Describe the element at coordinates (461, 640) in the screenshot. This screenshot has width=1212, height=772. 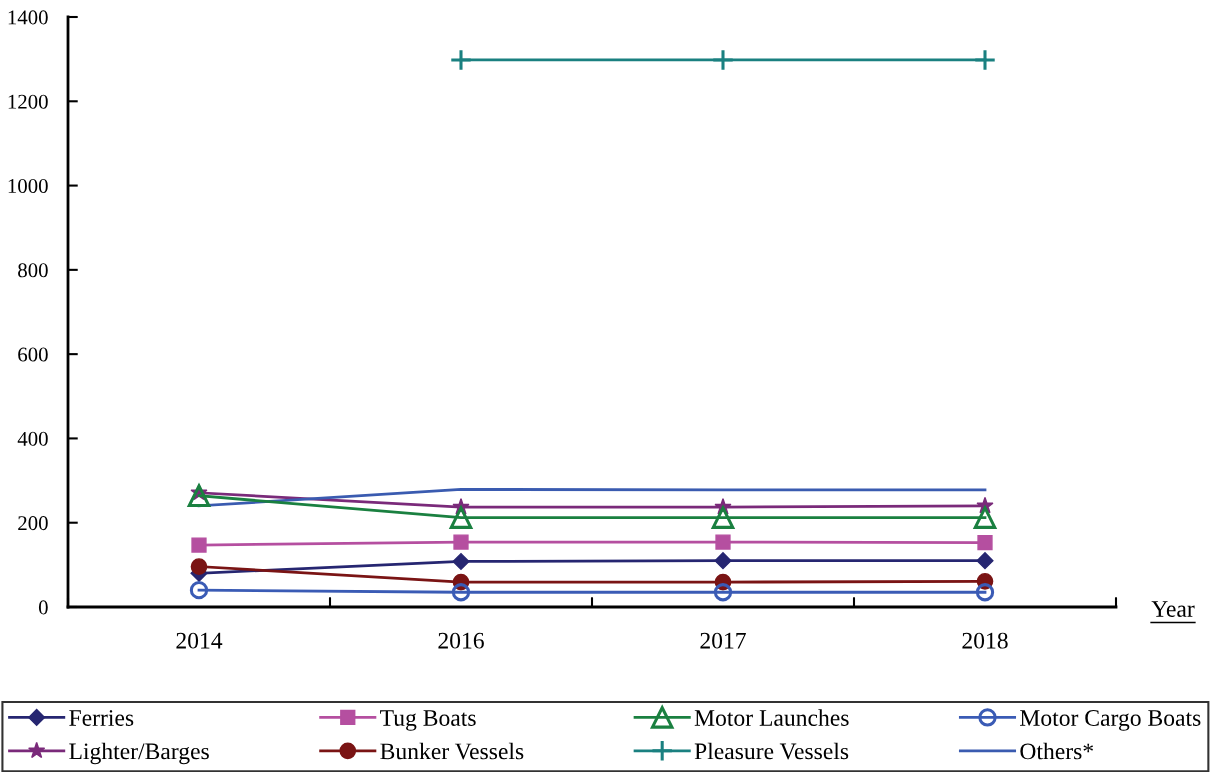
I see `x-tick-label: 2016` at that location.